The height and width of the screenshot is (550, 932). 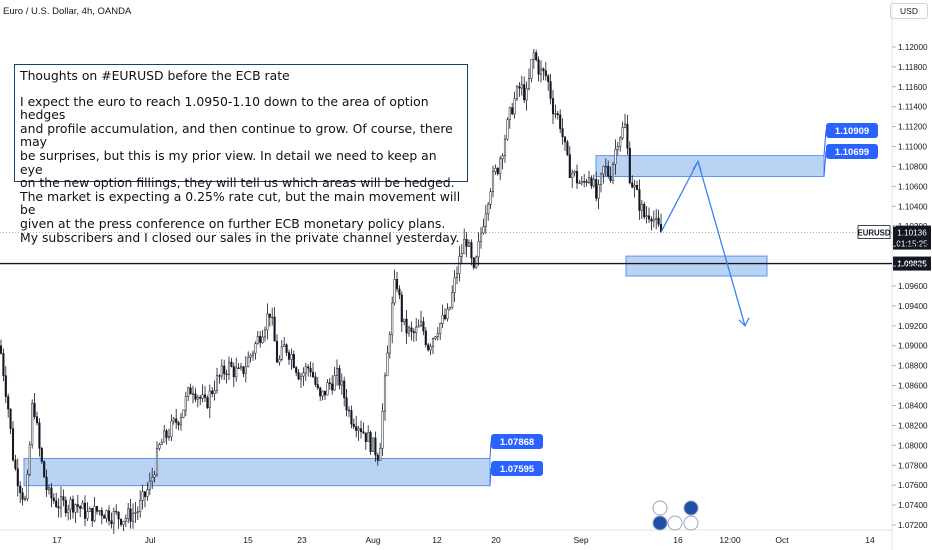 What do you see at coordinates (852, 151) in the screenshot?
I see `upper-zone-bottom-label-box` at bounding box center [852, 151].